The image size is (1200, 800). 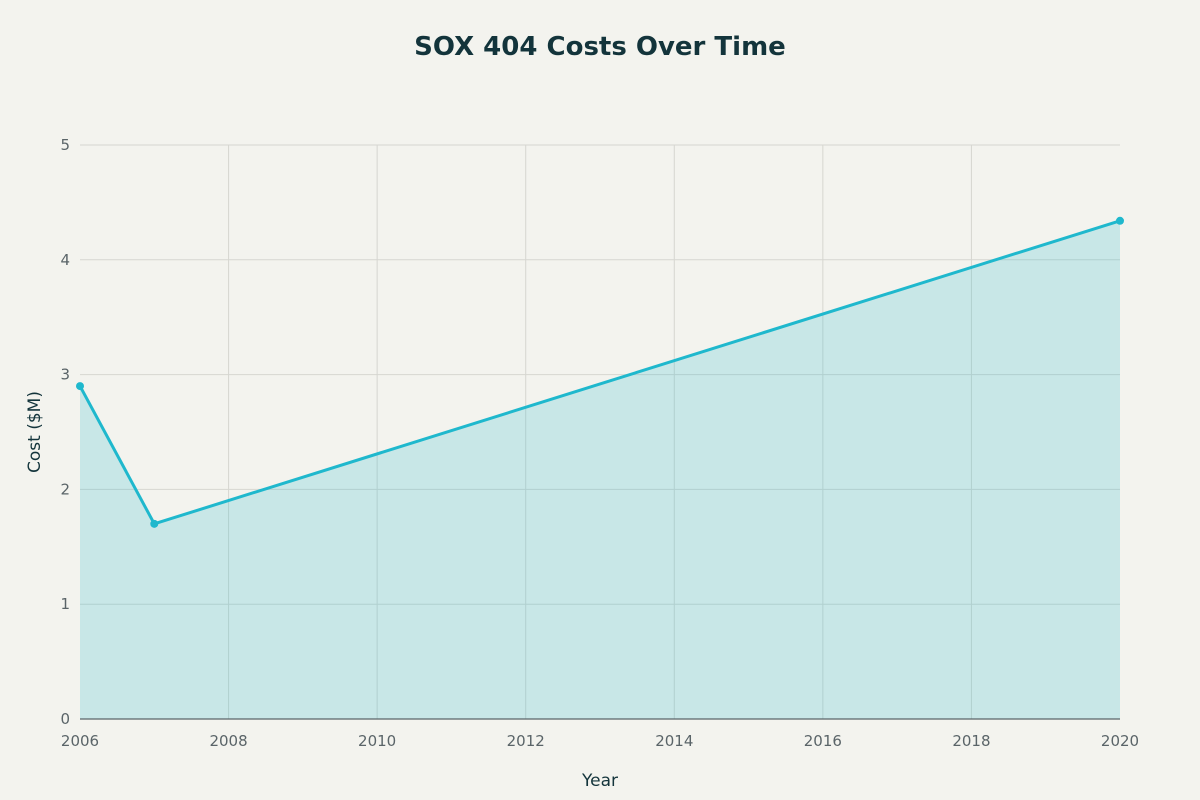 What do you see at coordinates (674, 741) in the screenshot?
I see `x-tick-label: 2014` at bounding box center [674, 741].